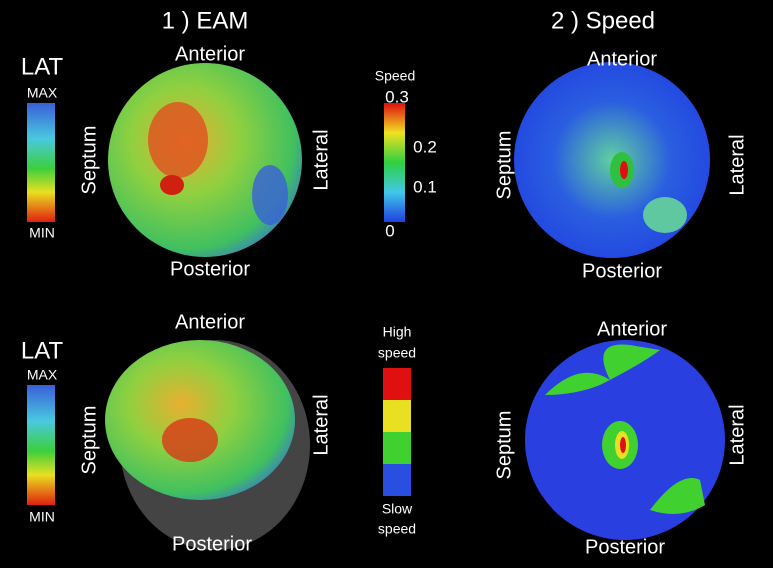  I want to click on eam-map, so click(205, 160).